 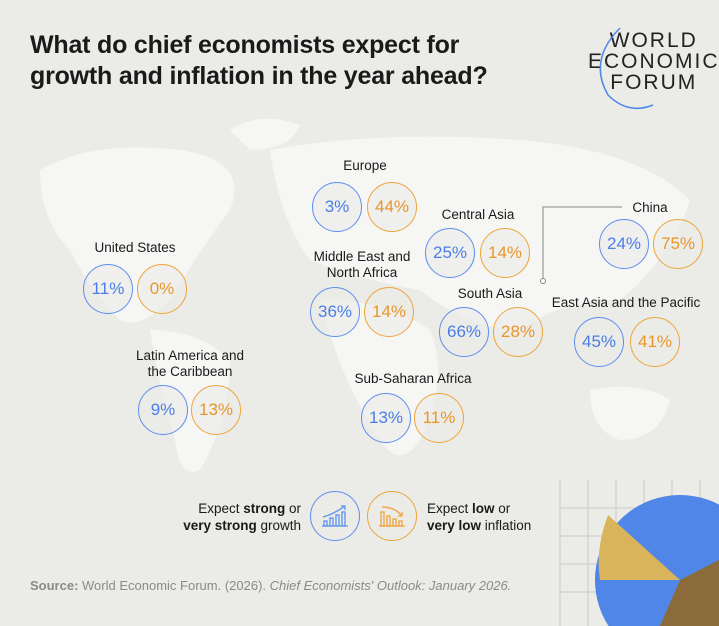 I want to click on ssa-growth: 13%, so click(x=386, y=418).